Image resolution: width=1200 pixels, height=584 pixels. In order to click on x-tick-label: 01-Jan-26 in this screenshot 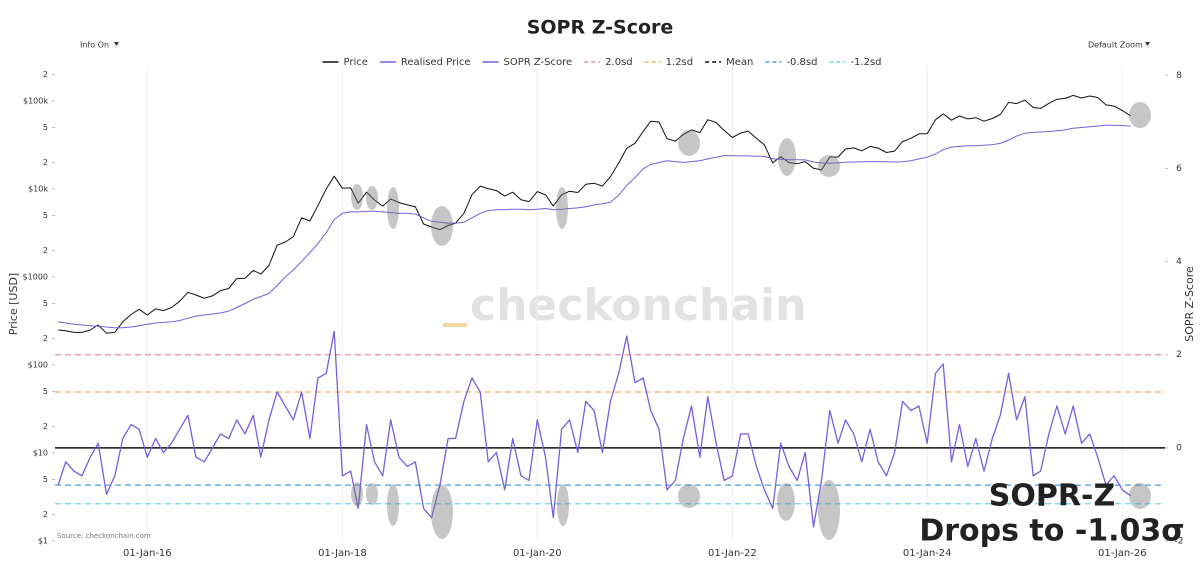, I will do `click(1122, 553)`.